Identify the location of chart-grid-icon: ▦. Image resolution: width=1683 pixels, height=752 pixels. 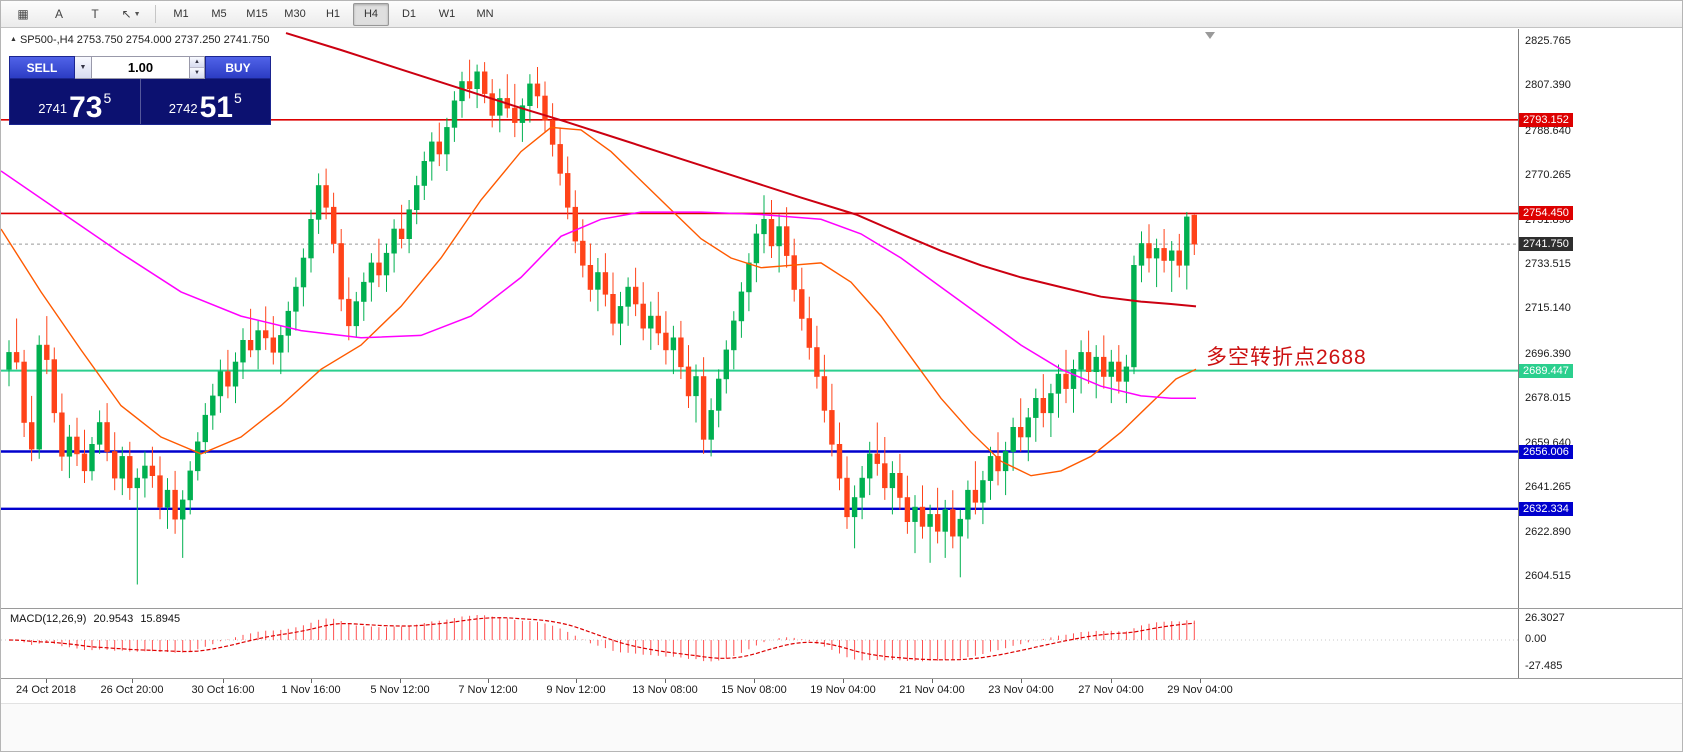
(23, 14).